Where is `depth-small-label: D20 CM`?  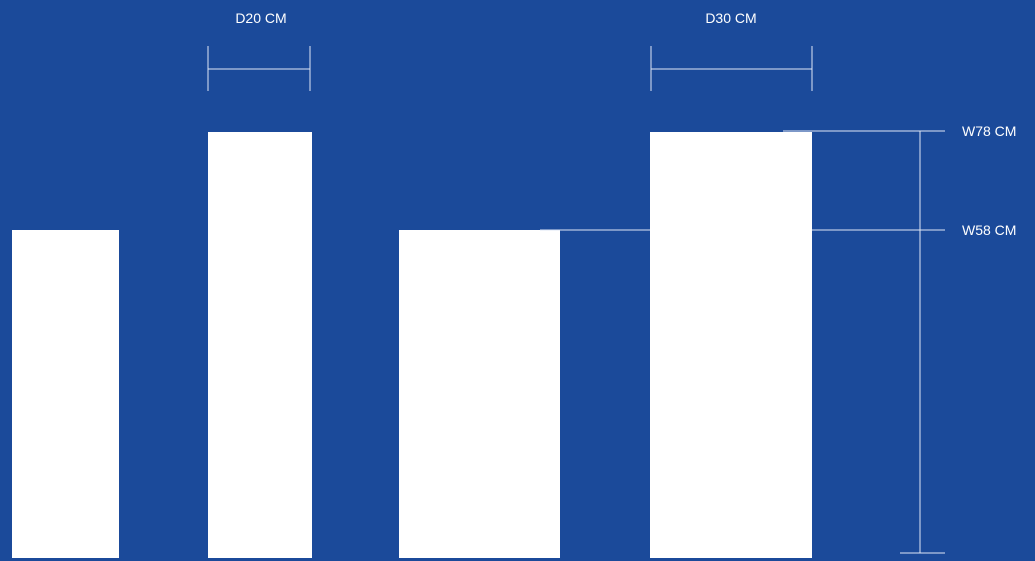
depth-small-label: D20 CM is located at coordinates (260, 18).